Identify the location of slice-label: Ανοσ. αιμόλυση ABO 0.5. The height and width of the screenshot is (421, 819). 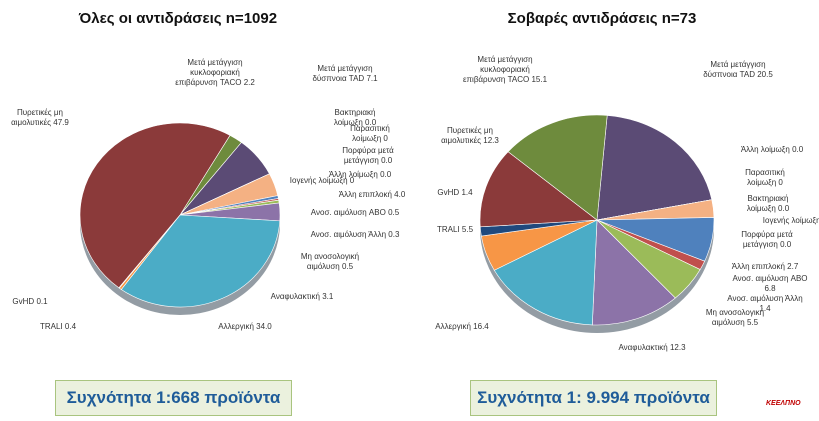
(355, 213).